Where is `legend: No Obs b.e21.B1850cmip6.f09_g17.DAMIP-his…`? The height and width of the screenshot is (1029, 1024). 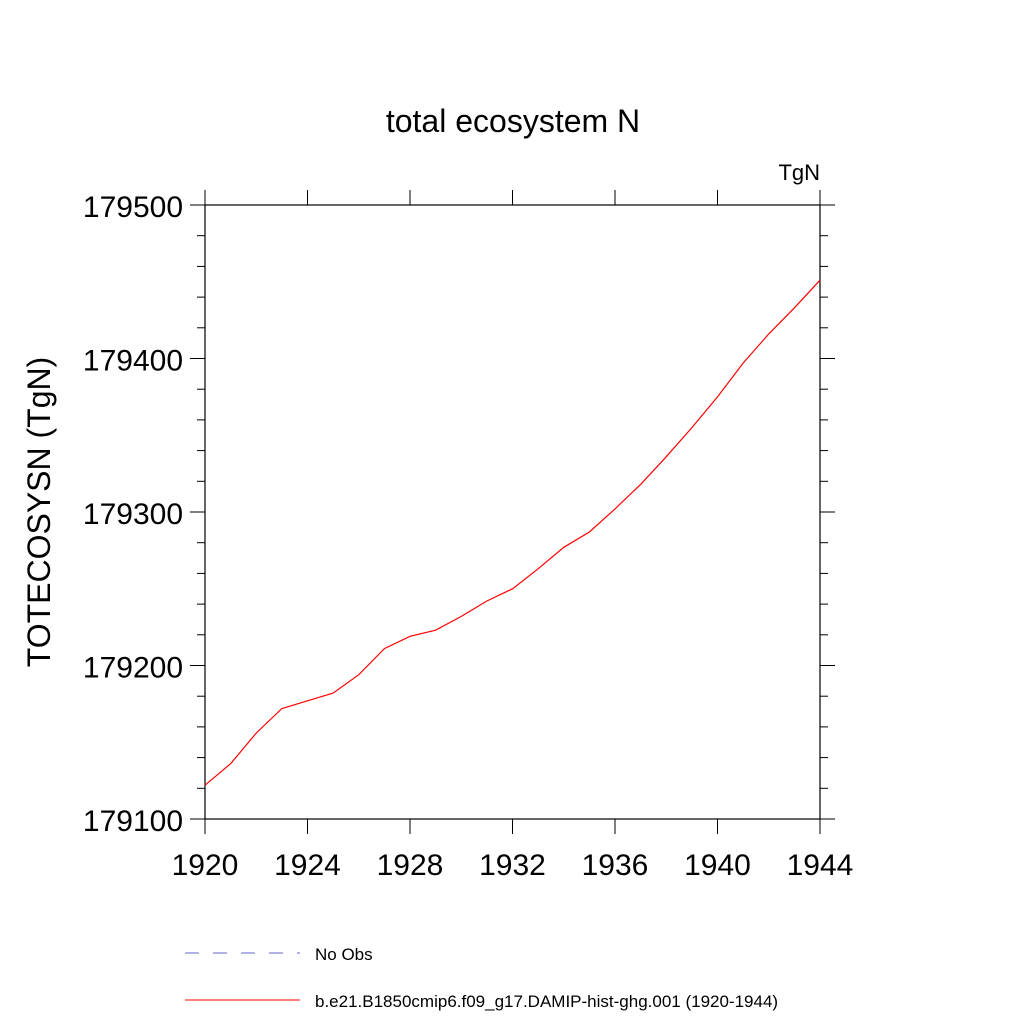 legend: No Obs b.e21.B1850cmip6.f09_g17.DAMIP-his… is located at coordinates (481, 978).